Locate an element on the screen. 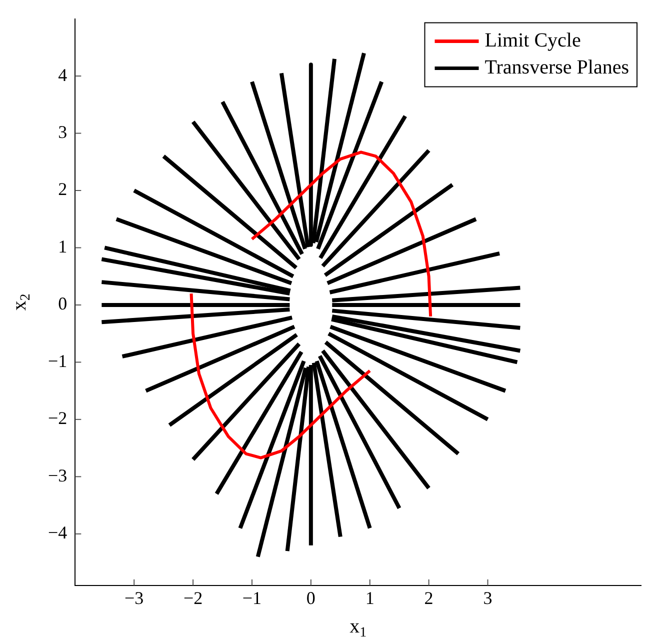 The width and height of the screenshot is (653, 643). legend-label: Transverse Planes is located at coordinates (557, 67).